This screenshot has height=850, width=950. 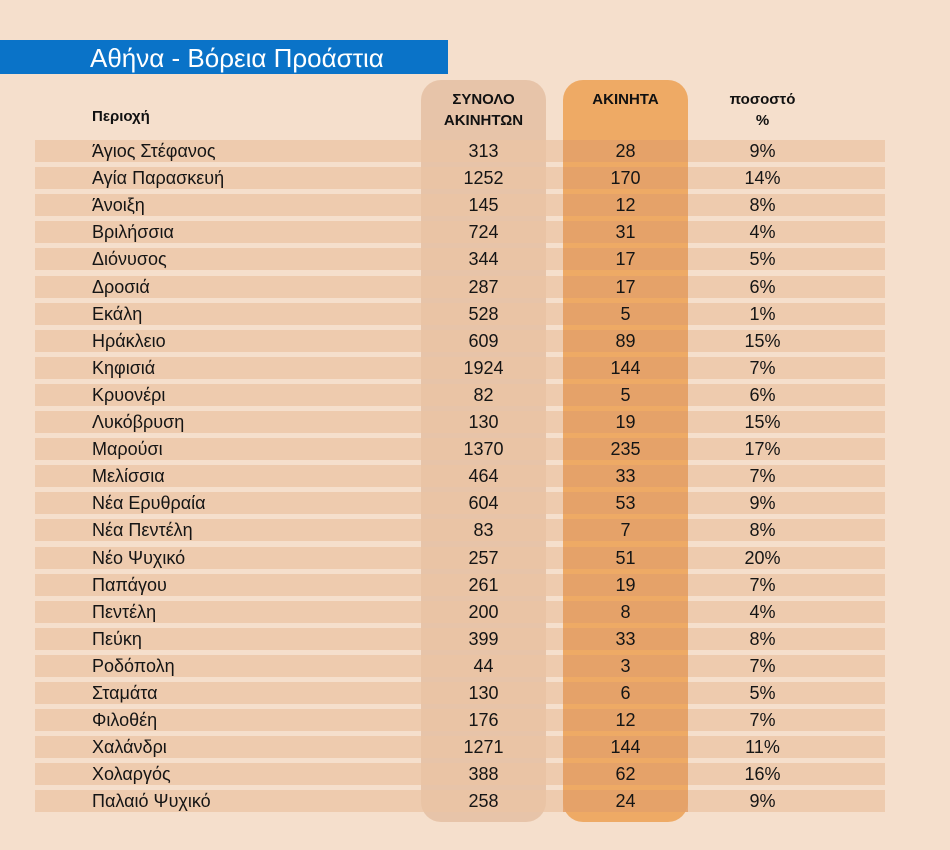 What do you see at coordinates (483, 557) in the screenshot?
I see `total-cell: 257` at bounding box center [483, 557].